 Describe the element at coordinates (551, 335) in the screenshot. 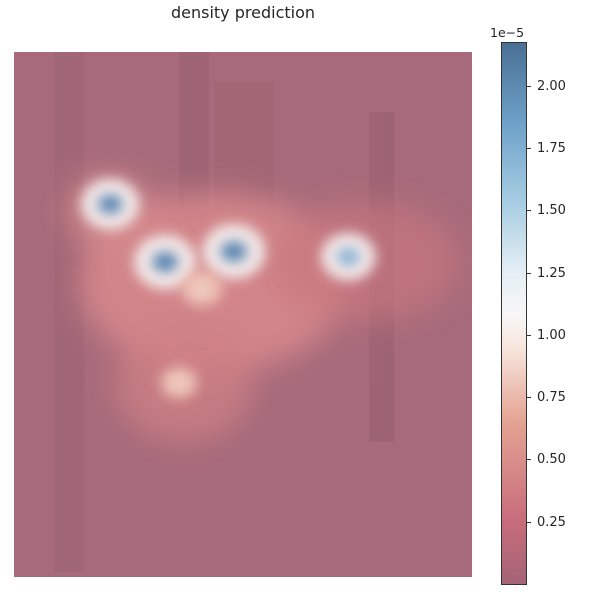

I see `colorbar-tick-label: 1.00` at that location.